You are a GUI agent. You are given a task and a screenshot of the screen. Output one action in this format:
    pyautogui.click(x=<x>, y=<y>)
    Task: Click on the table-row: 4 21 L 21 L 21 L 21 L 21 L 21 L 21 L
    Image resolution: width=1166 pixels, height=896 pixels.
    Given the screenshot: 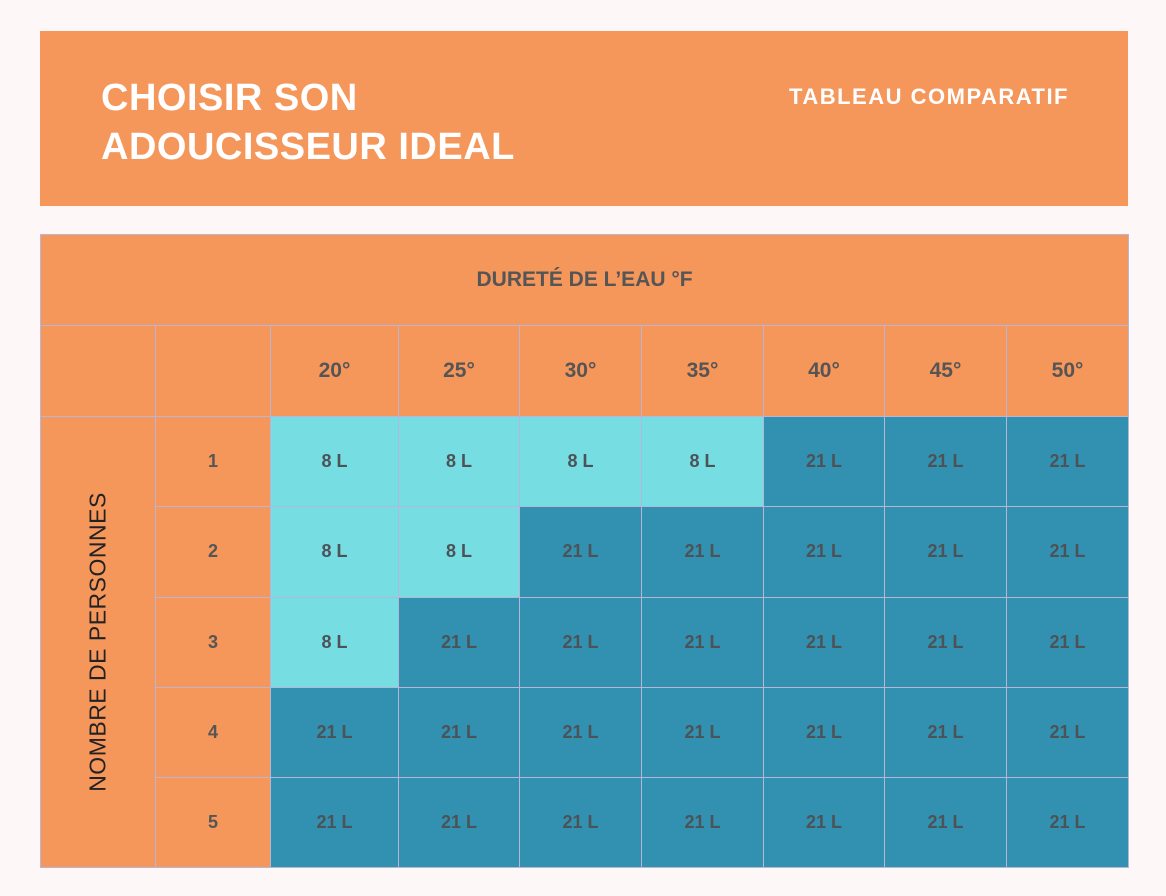 What is the action you would take?
    pyautogui.click(x=585, y=732)
    